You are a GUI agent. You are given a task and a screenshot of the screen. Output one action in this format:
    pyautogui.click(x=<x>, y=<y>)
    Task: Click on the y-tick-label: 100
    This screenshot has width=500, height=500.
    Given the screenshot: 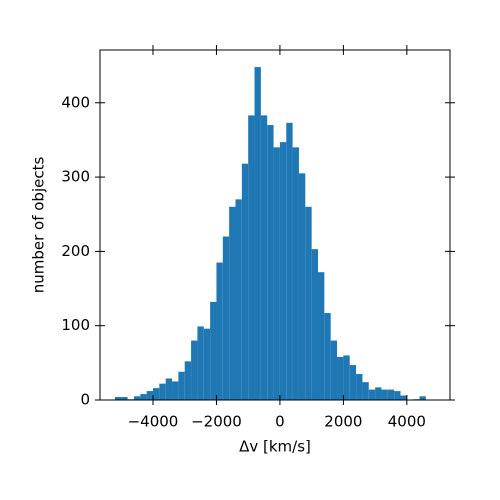 What is the action you would take?
    pyautogui.click(x=75, y=325)
    